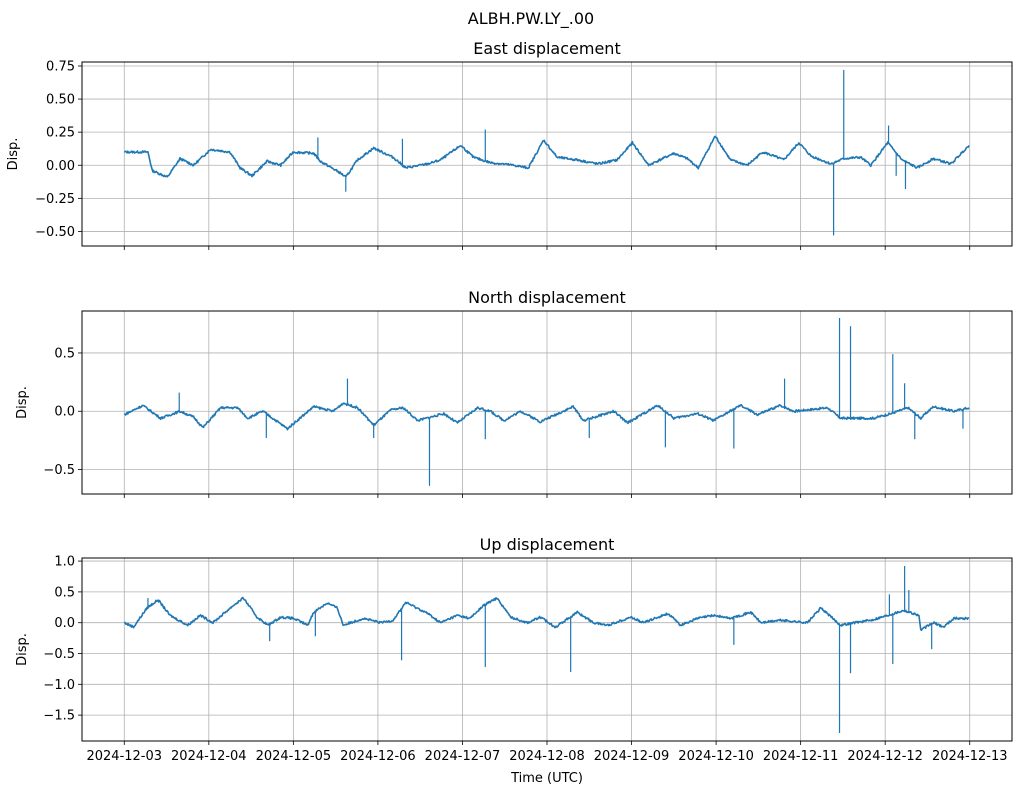 The image size is (1021, 799). What do you see at coordinates (546, 48) in the screenshot?
I see `subplot-title: East displacement` at bounding box center [546, 48].